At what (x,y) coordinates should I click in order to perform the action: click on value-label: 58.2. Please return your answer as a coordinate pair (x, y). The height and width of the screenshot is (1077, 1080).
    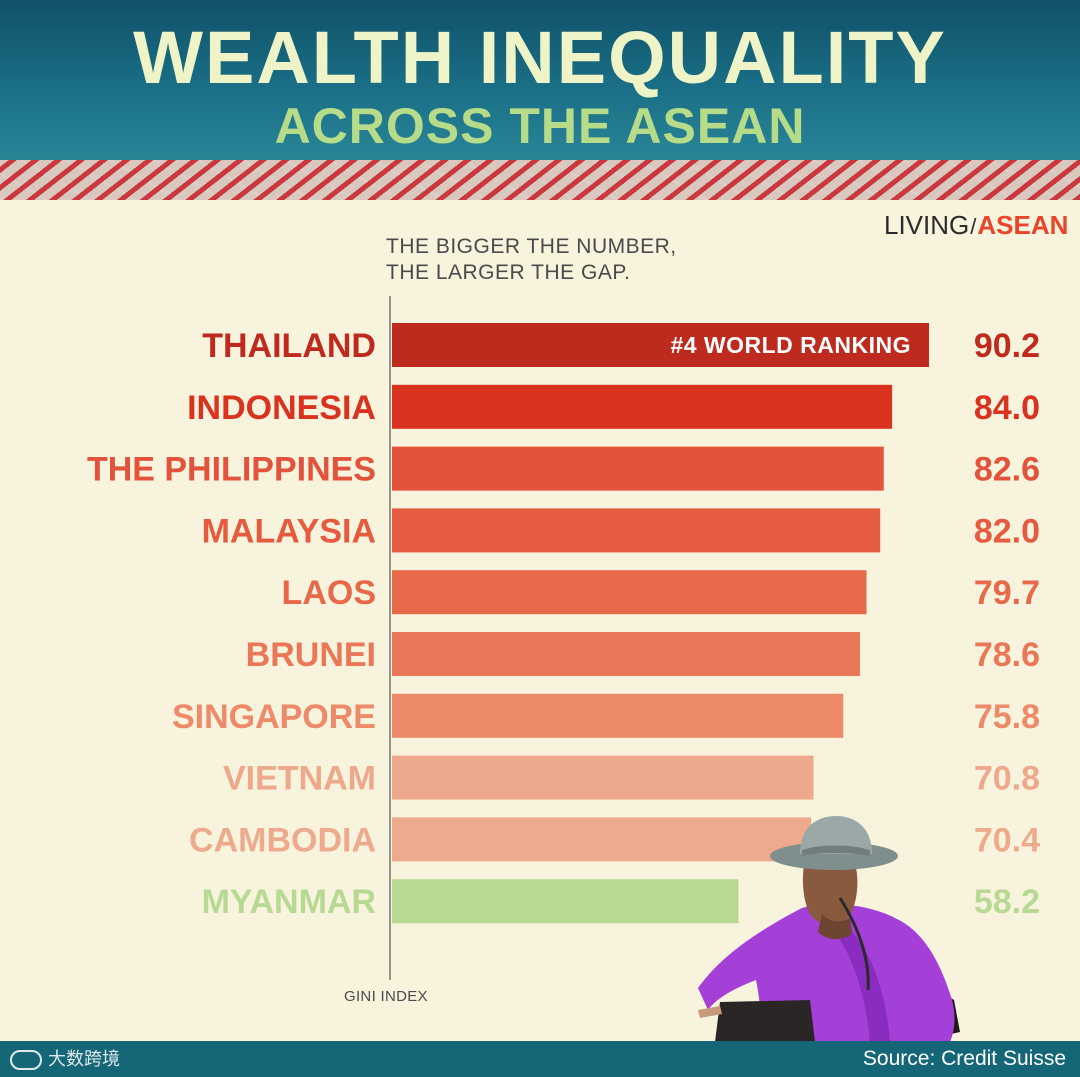
    Looking at the image, I should click on (1007, 902).